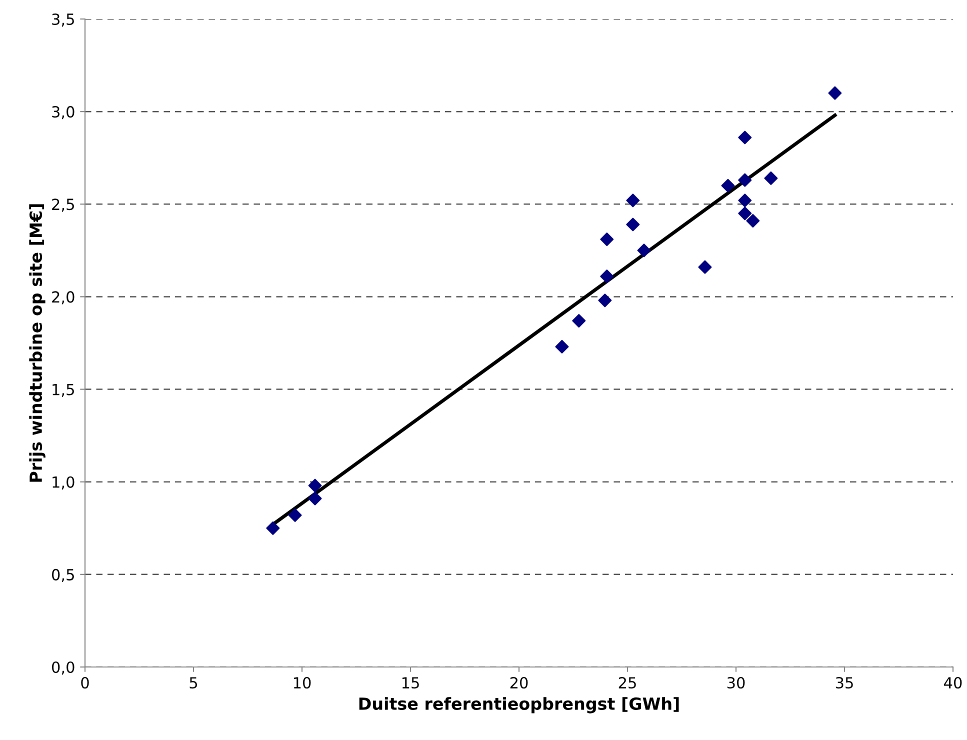 This screenshot has height=740, width=967. What do you see at coordinates (63, 575) in the screenshot?
I see `y-tick-label: 0,5` at bounding box center [63, 575].